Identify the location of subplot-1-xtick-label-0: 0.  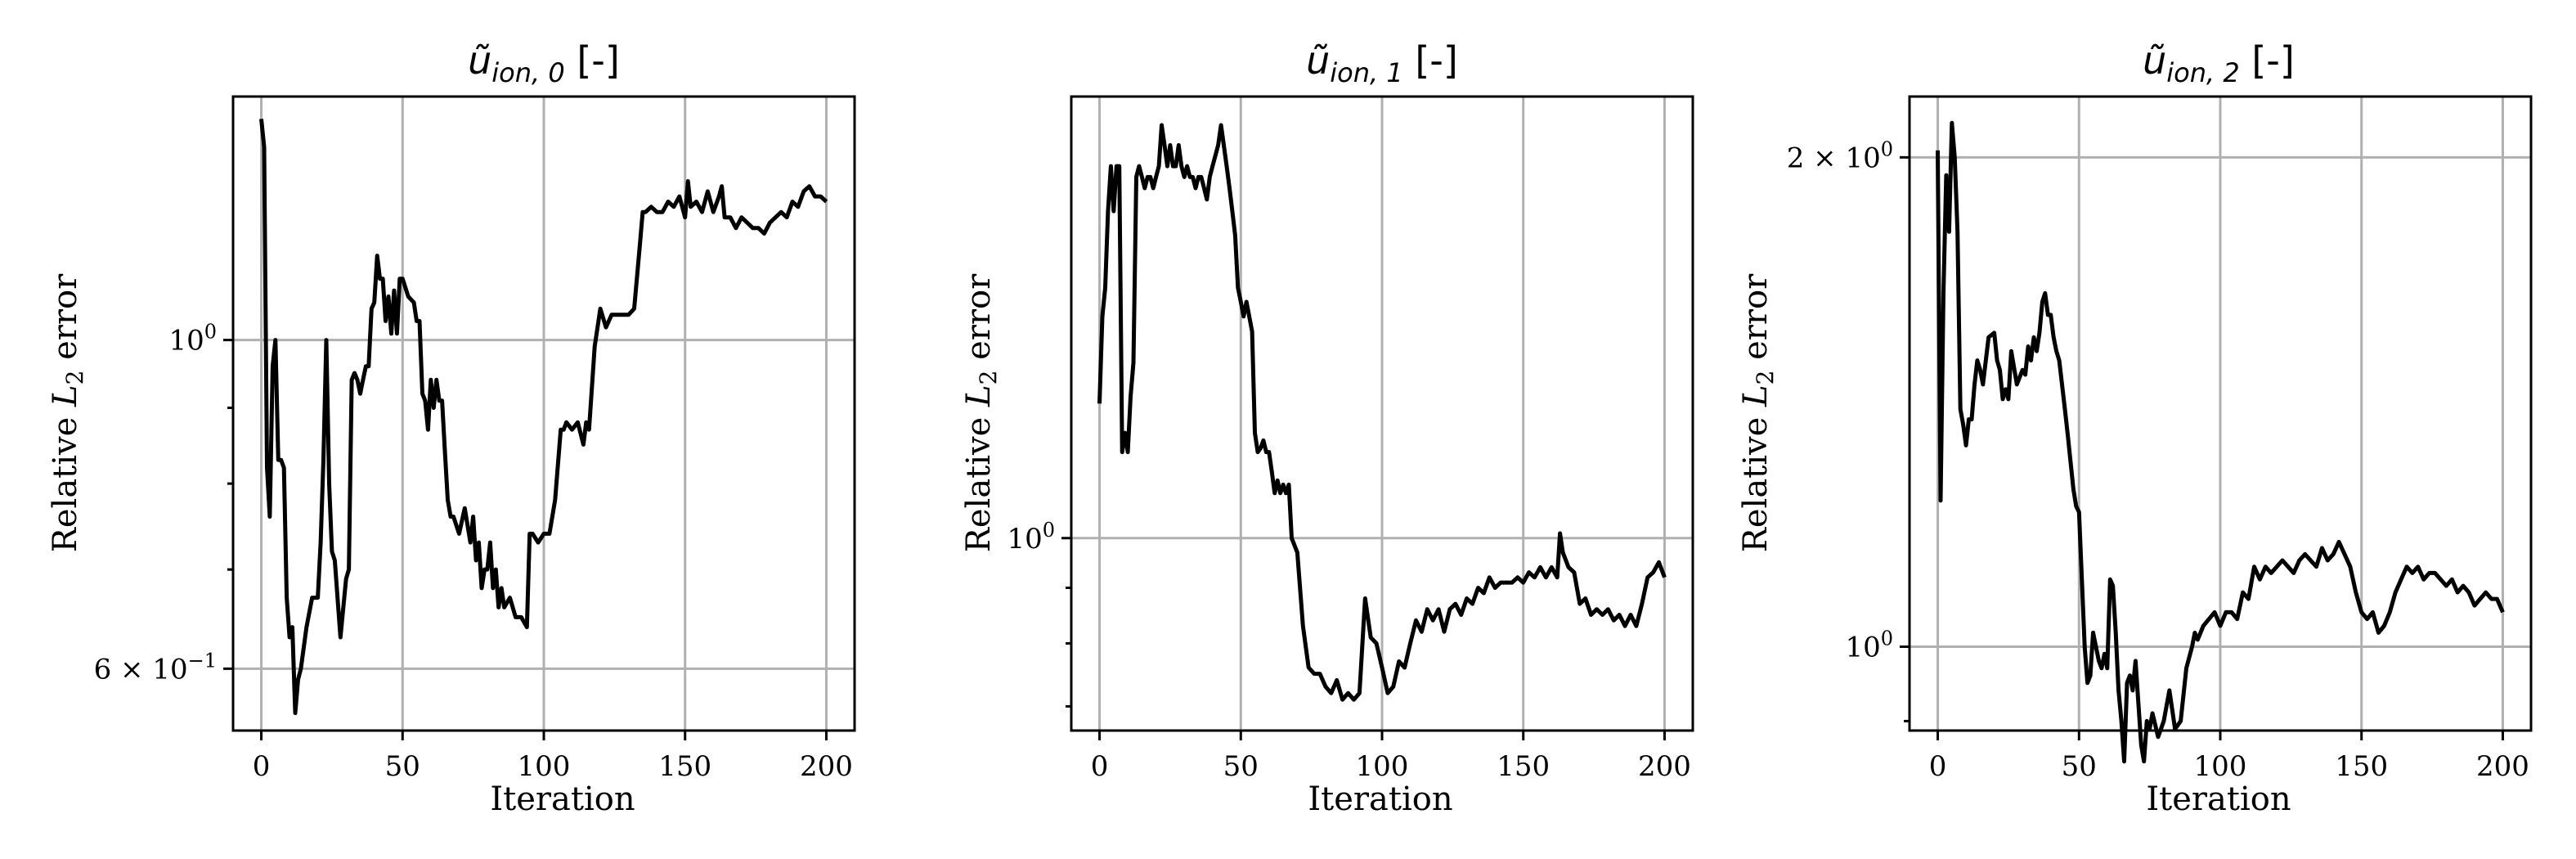
(1100, 766).